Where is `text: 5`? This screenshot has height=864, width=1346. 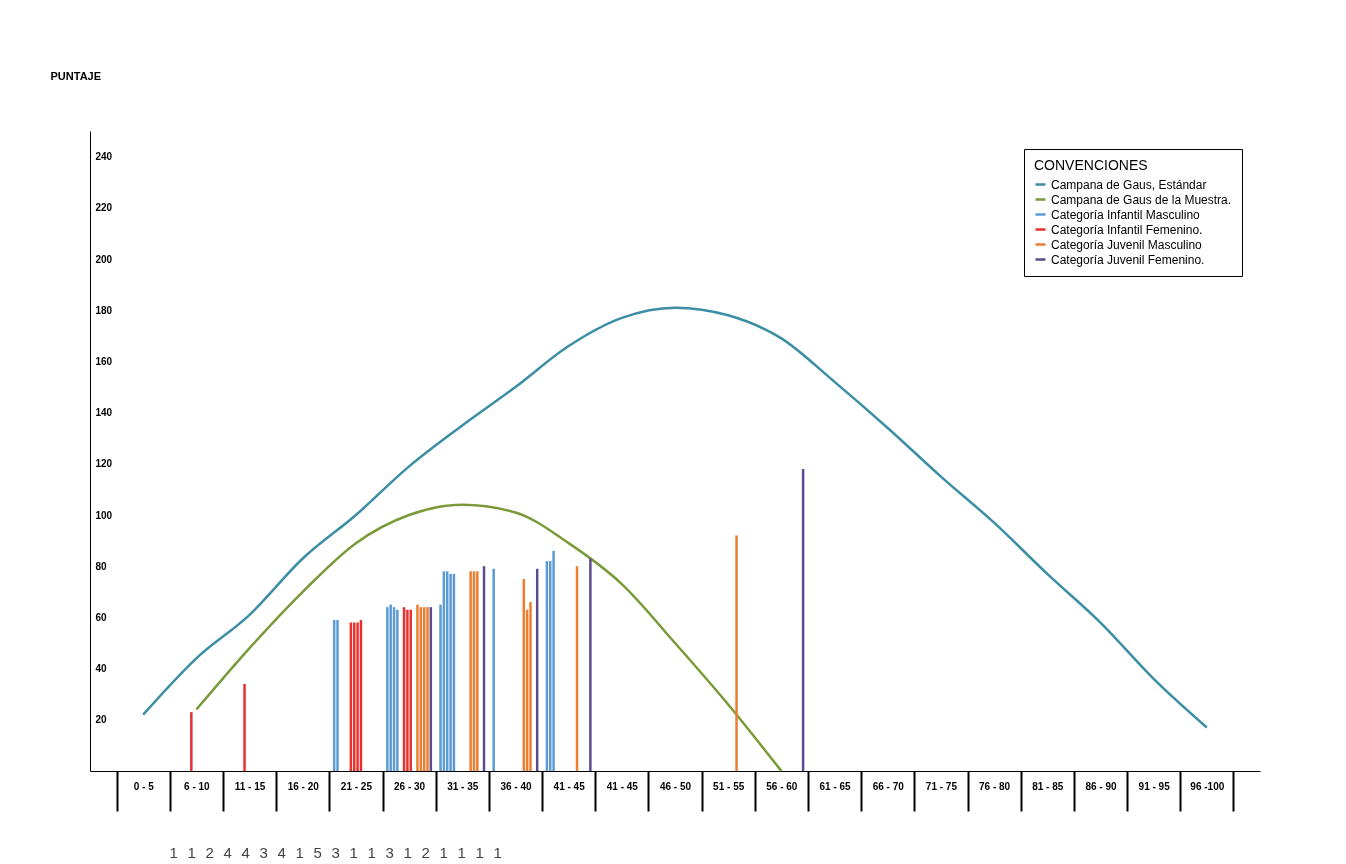
text: 5 is located at coordinates (317, 852).